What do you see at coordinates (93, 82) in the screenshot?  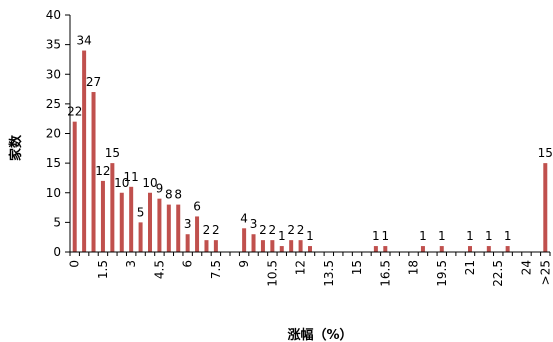 I see `data-label: 27` at bounding box center [93, 82].